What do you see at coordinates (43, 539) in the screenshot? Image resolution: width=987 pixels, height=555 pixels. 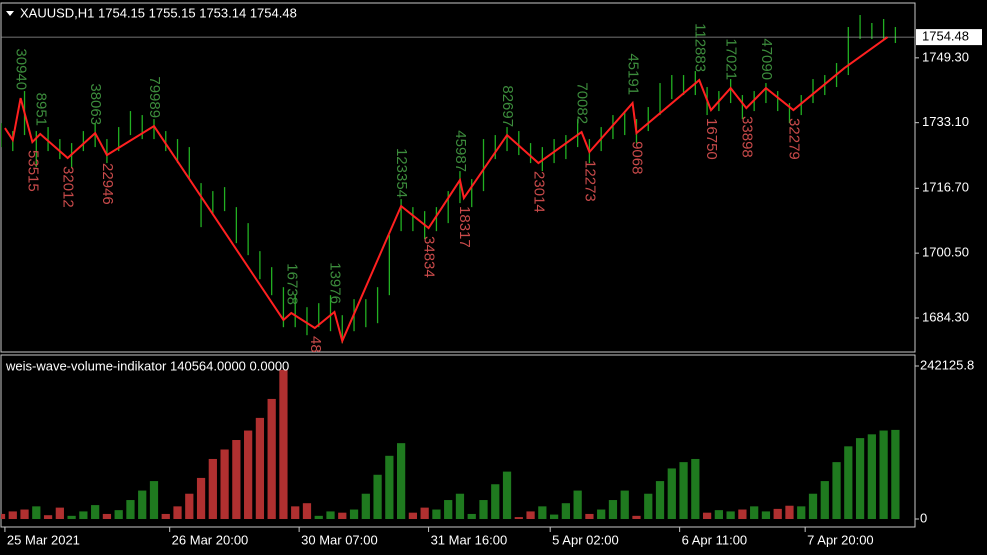 I see `x-tick-label: 25 Mar 2021` at bounding box center [43, 539].